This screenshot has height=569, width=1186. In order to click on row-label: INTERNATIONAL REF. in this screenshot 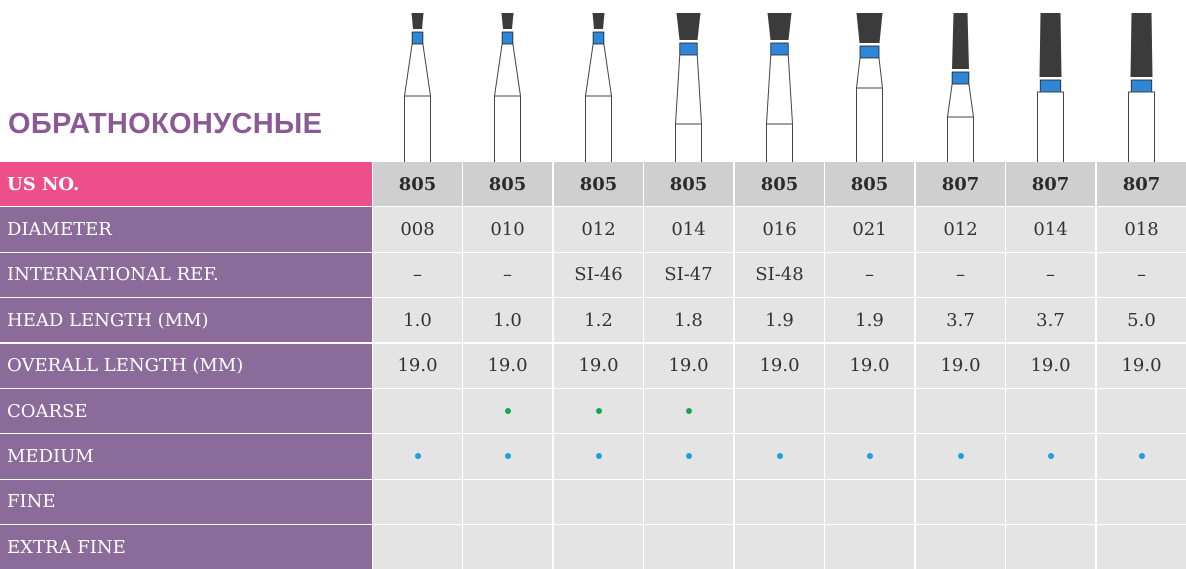, I will do `click(186, 274)`.